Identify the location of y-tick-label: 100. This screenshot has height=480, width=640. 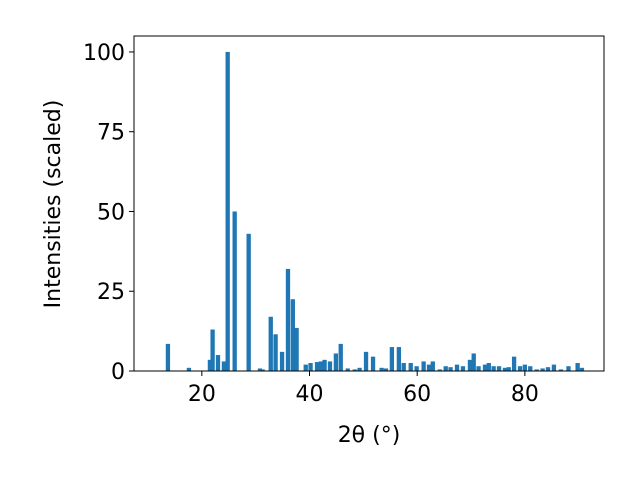
(104, 53).